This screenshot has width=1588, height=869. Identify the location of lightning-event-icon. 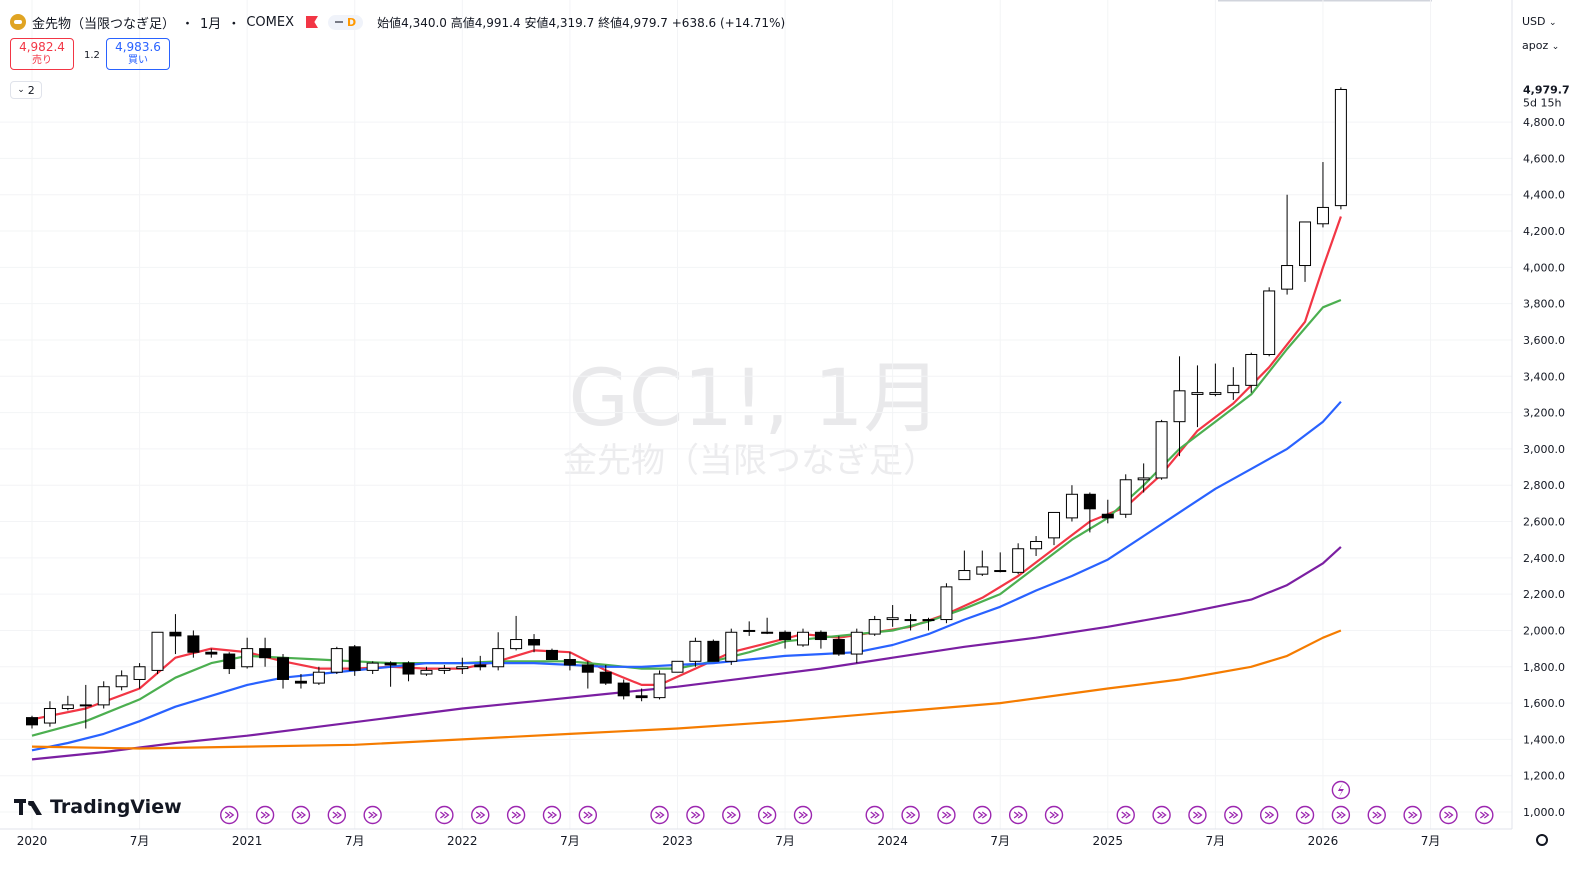
(1341, 790).